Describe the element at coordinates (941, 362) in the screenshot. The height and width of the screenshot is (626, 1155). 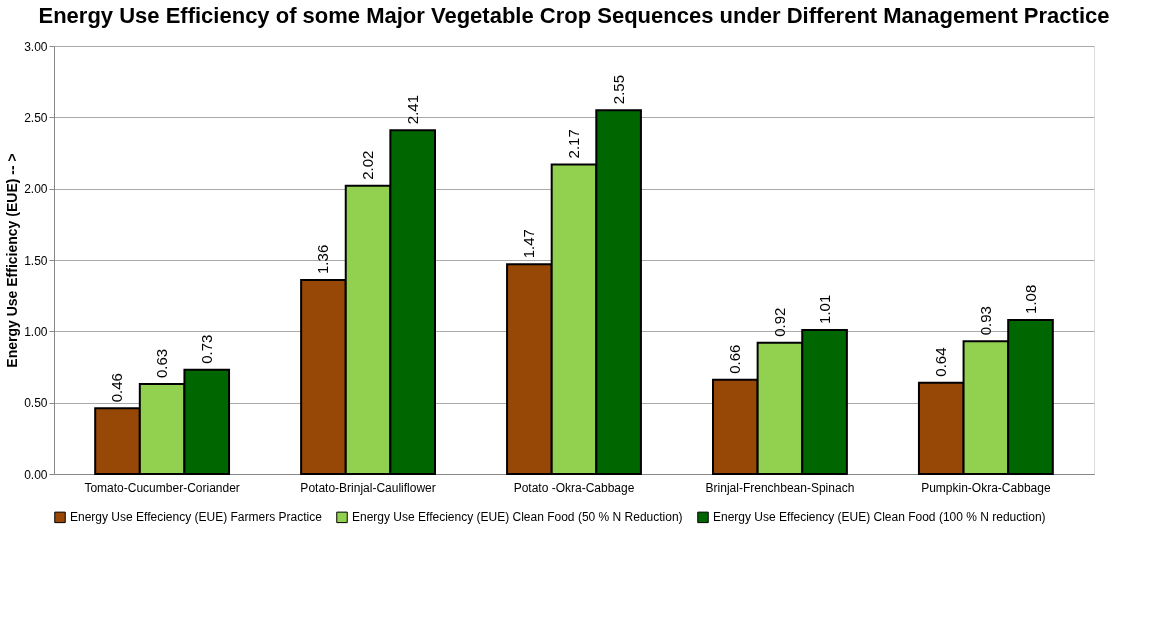
I see `data-label: 0.64` at that location.